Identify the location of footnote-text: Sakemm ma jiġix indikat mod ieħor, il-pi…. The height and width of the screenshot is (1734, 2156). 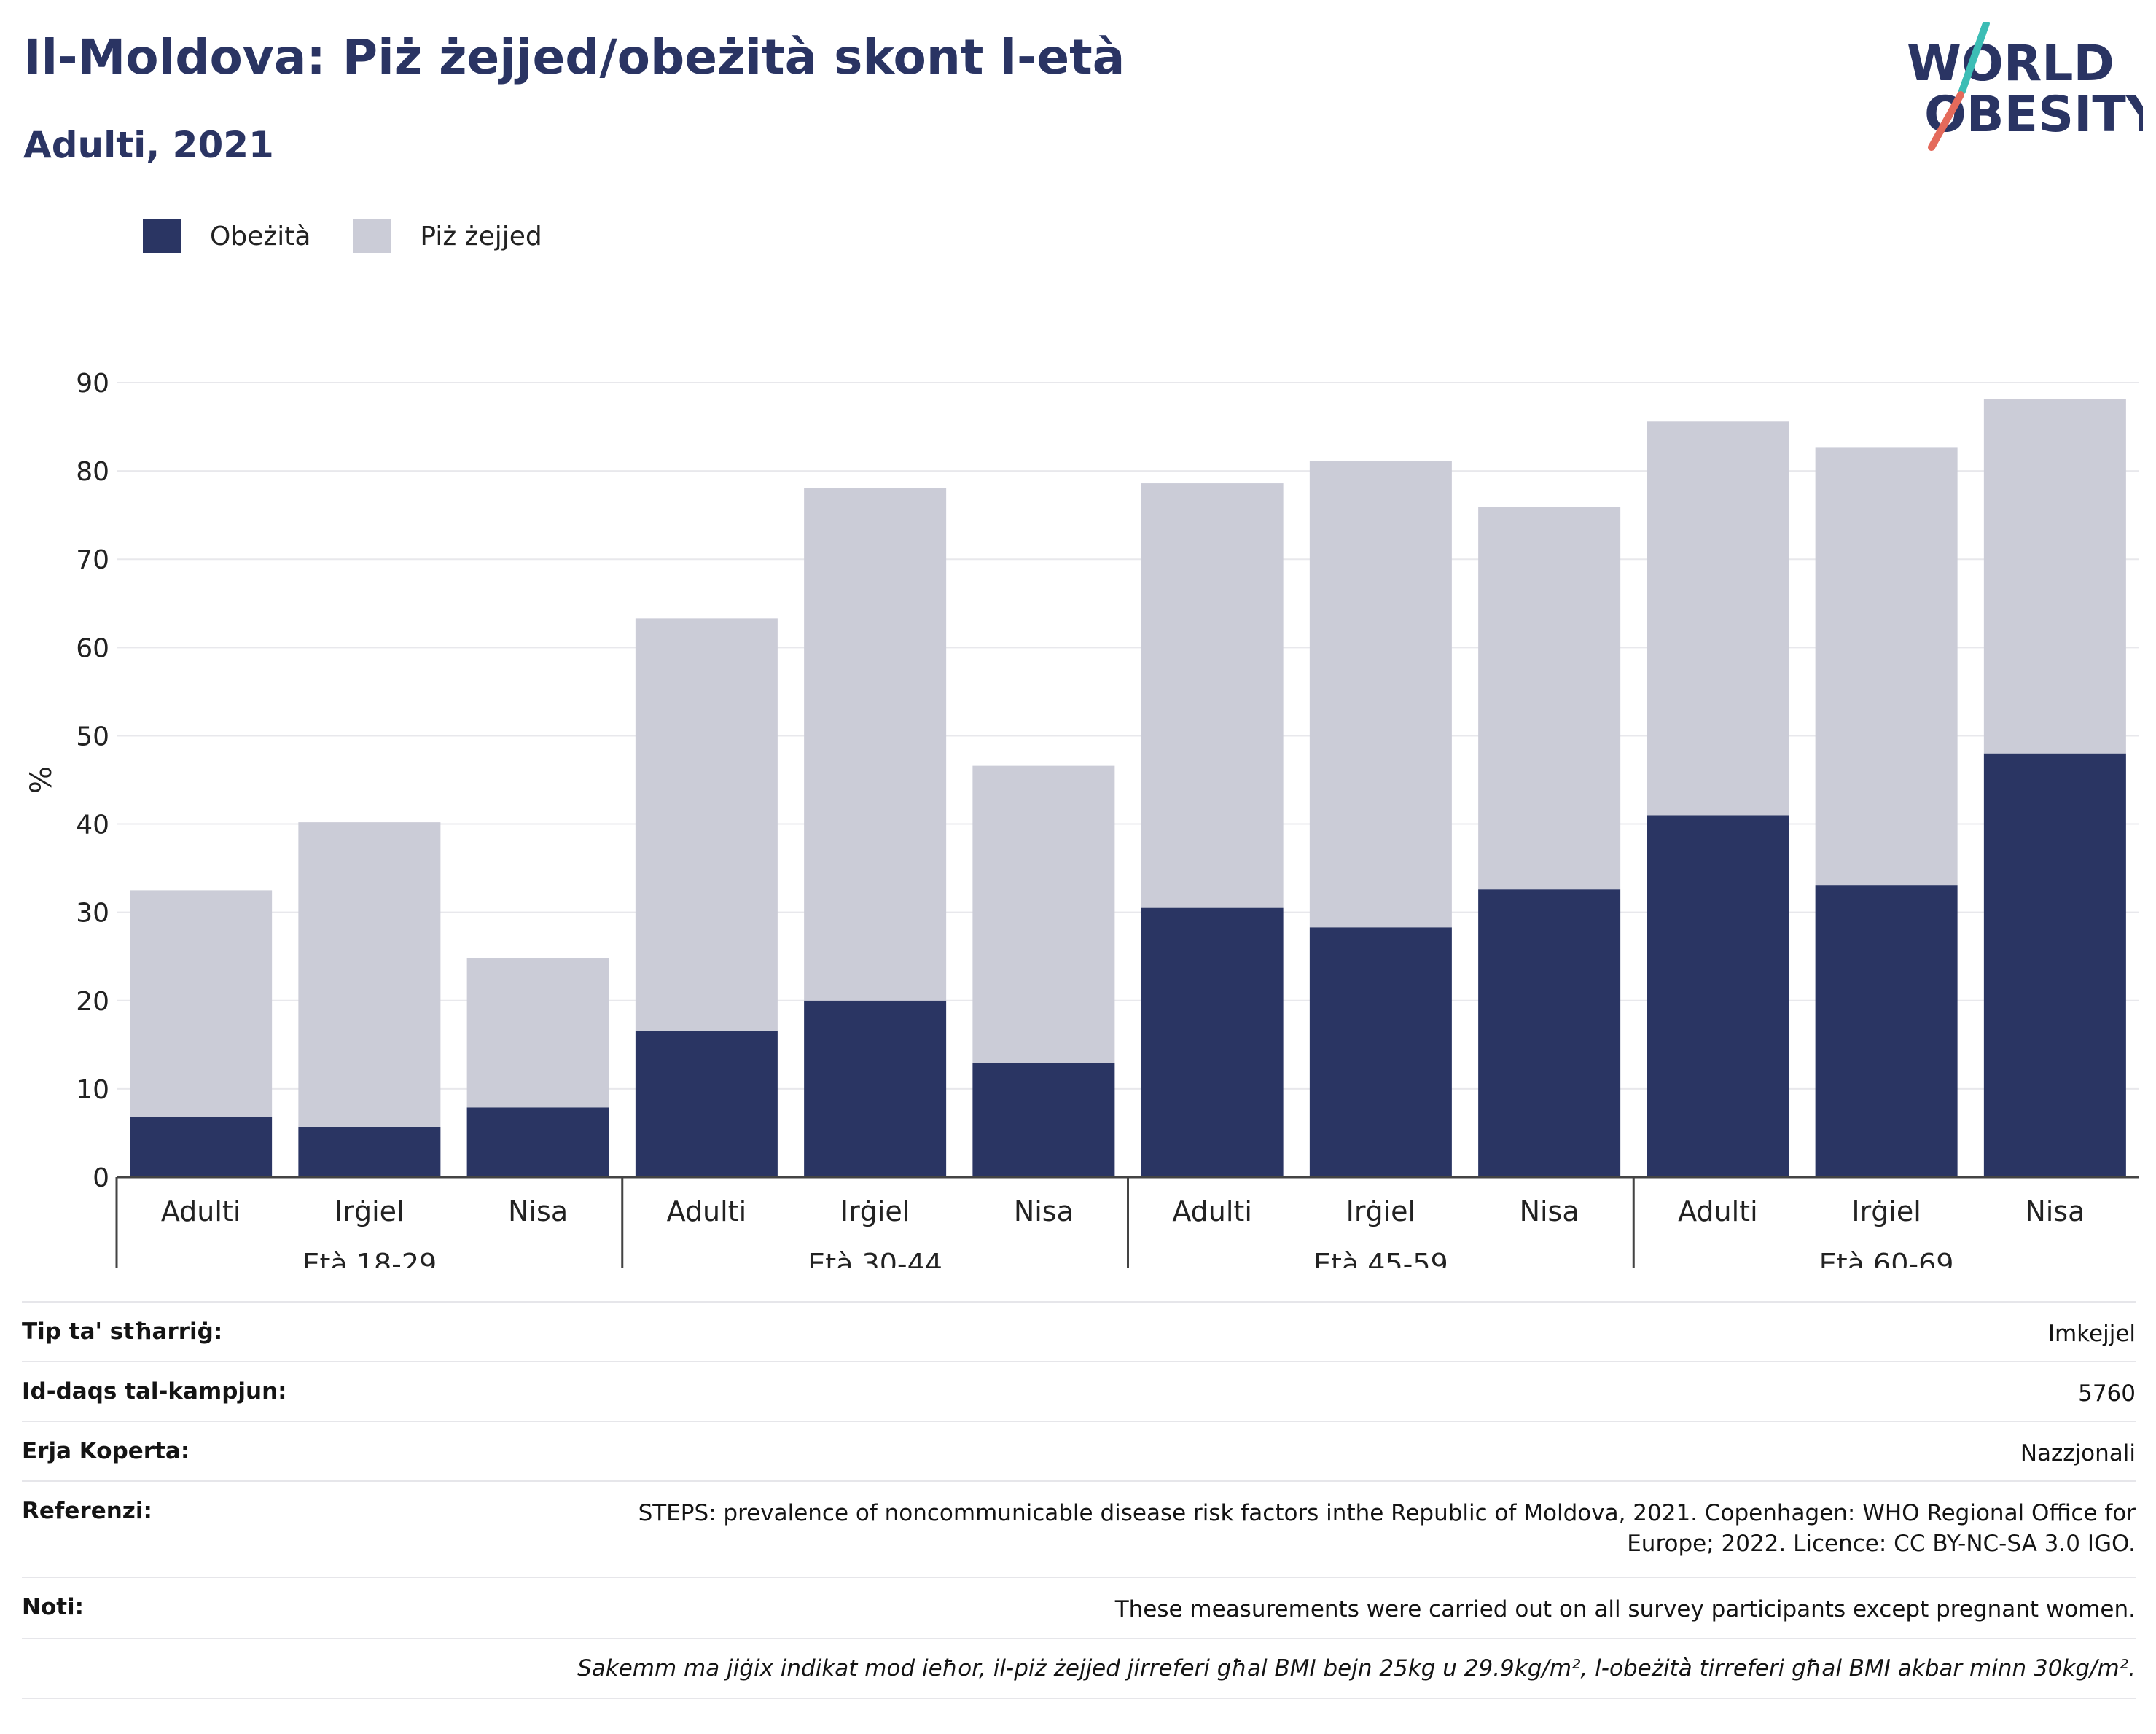
(1356, 1669).